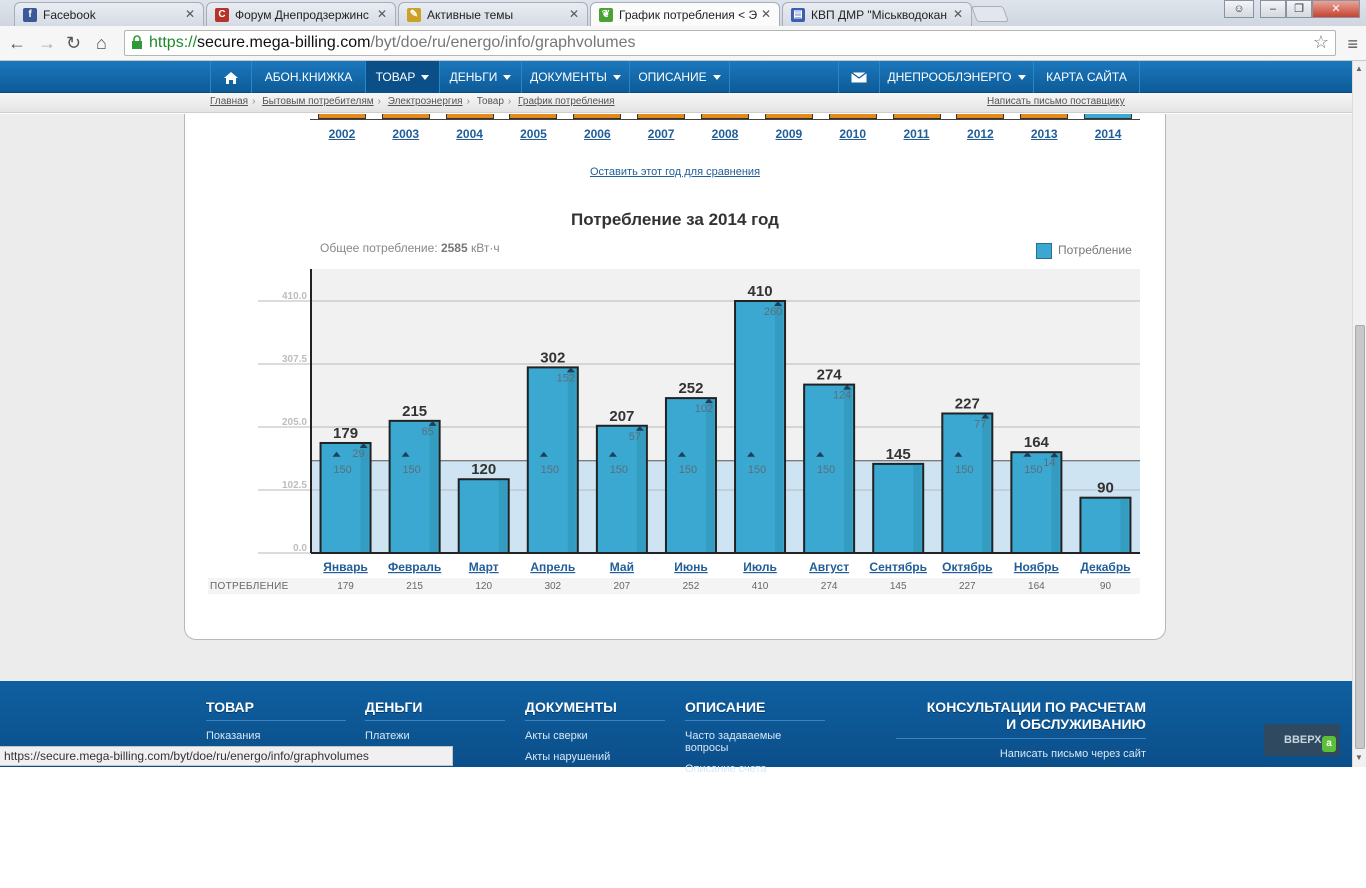 The image size is (1366, 888). I want to click on year-link: 2010, so click(853, 134).